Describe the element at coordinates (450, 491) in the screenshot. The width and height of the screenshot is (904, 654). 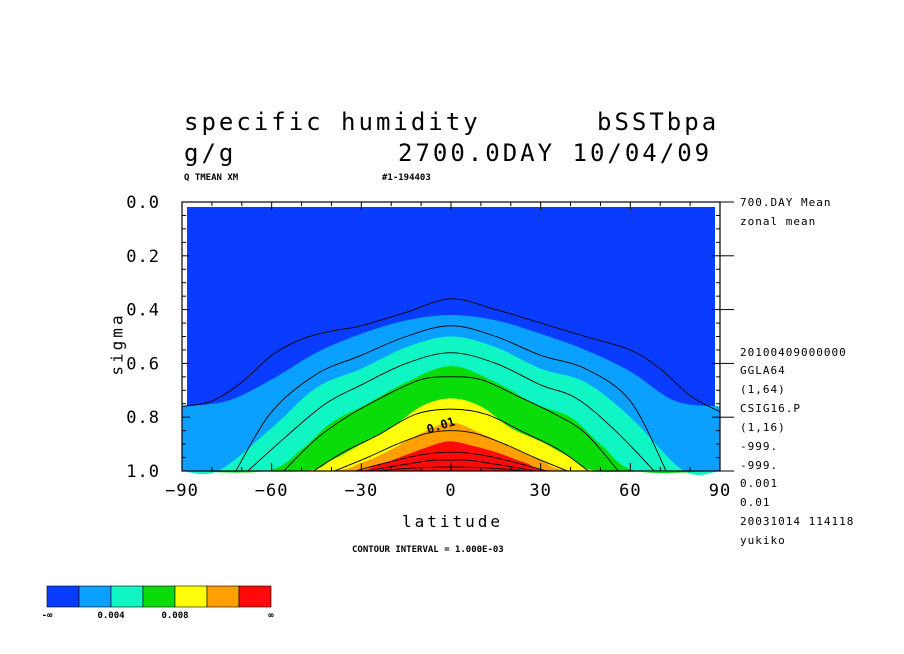
I see `x-tick-label: 0` at that location.